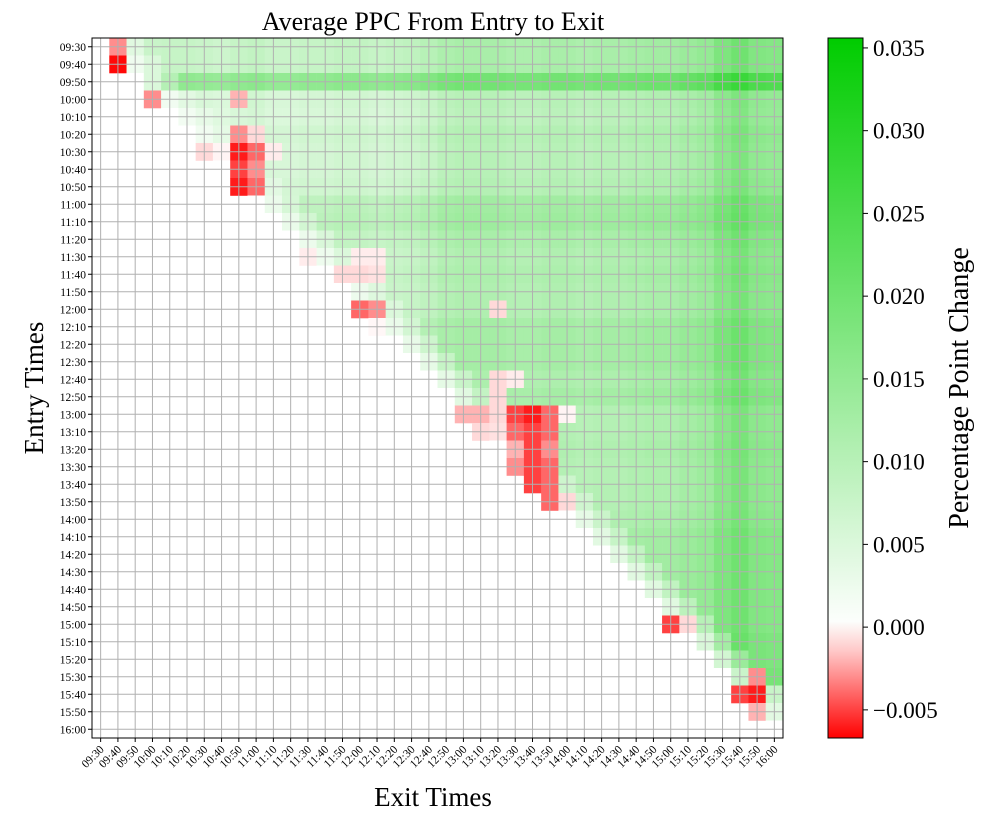 Image resolution: width=985 pixels, height=821 pixels. Describe the element at coordinates (73, 258) in the screenshot. I see `y-tick-label: 11:30` at that location.